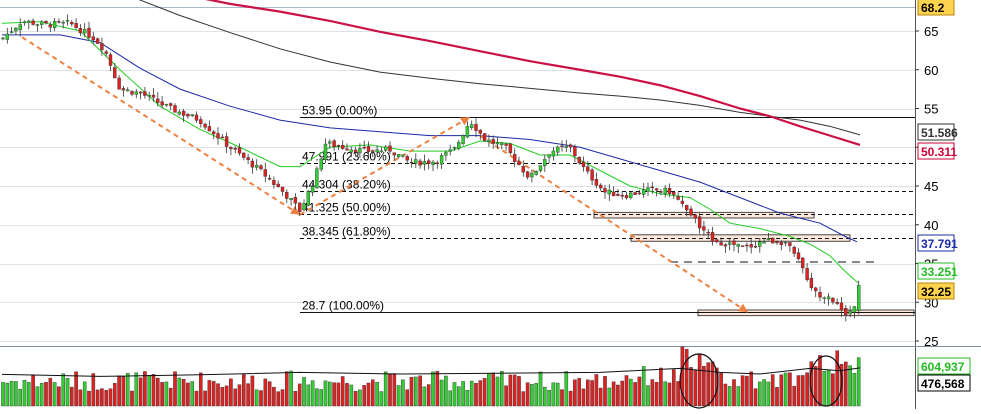 This screenshot has height=414, width=981. I want to click on volume-highlight-ellipse, so click(826, 381).